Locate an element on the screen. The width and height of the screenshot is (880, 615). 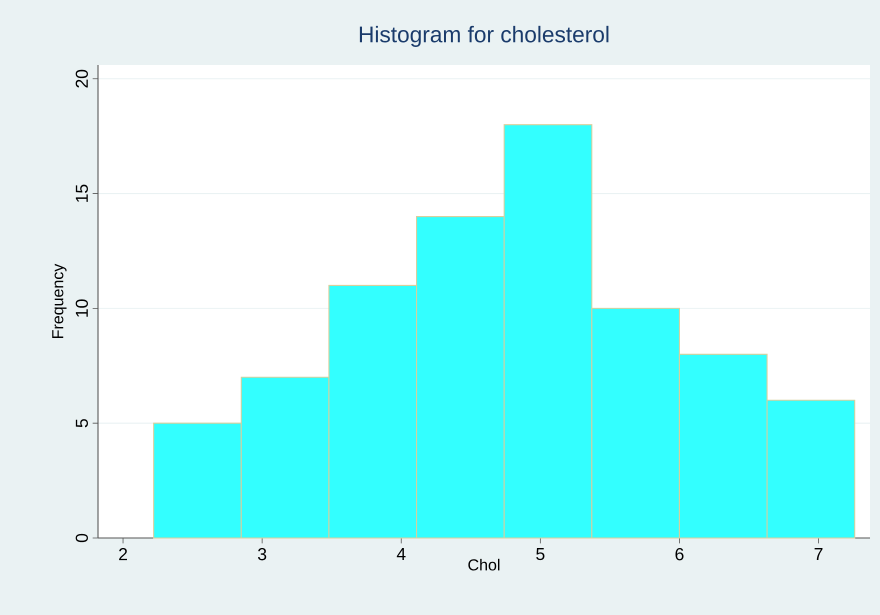
y-tick-label: 20 is located at coordinates (82, 79).